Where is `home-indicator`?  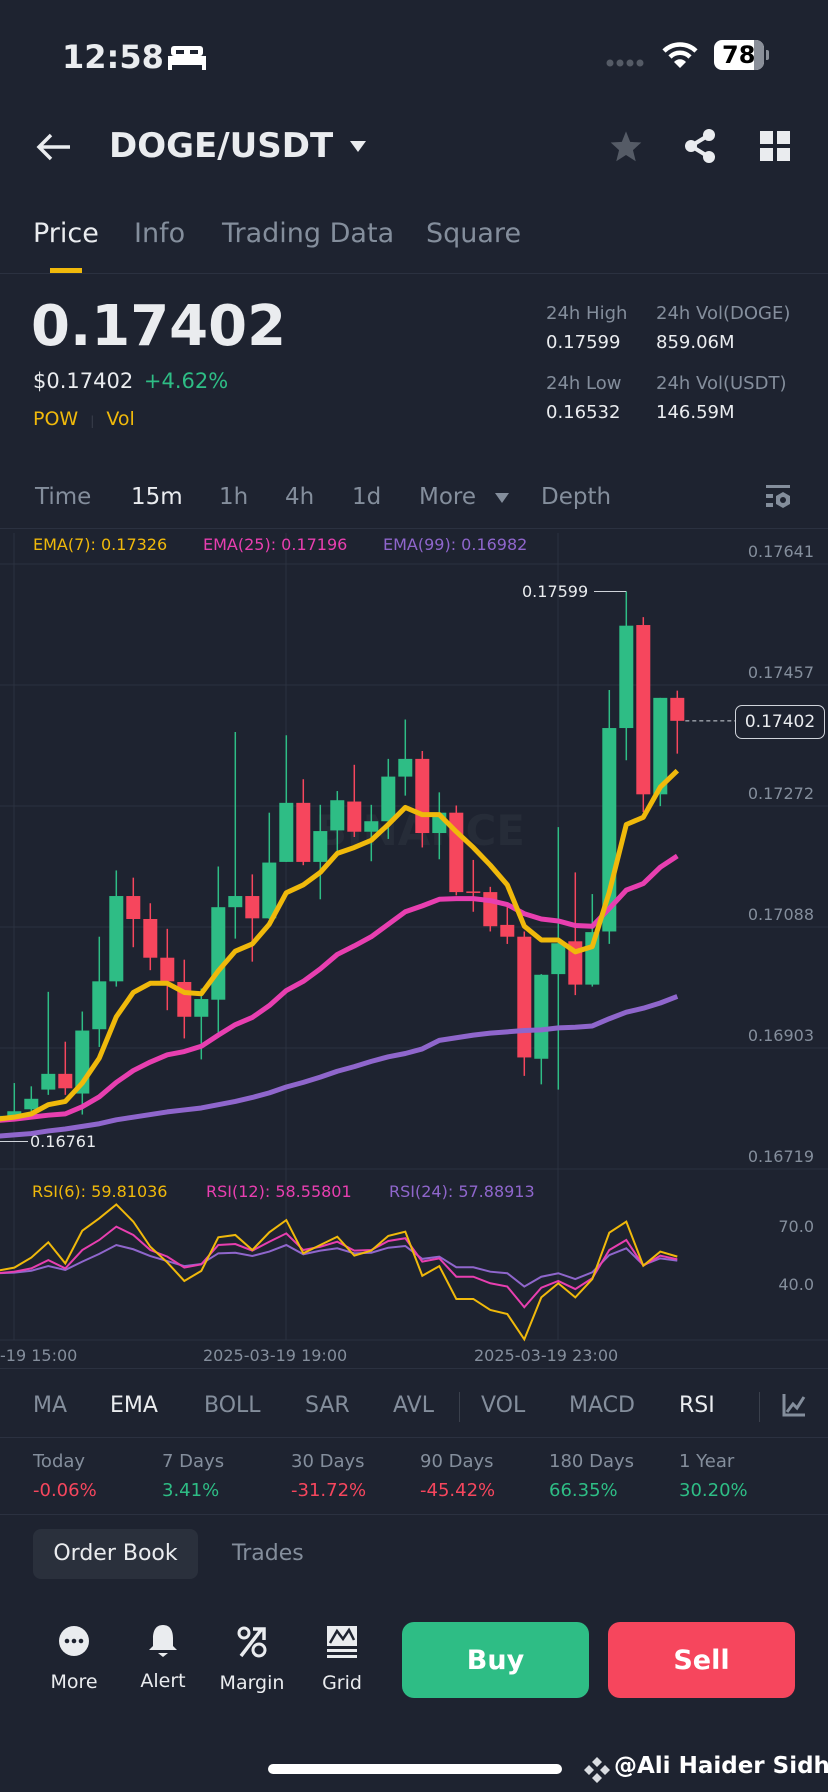
home-indicator is located at coordinates (415, 1769).